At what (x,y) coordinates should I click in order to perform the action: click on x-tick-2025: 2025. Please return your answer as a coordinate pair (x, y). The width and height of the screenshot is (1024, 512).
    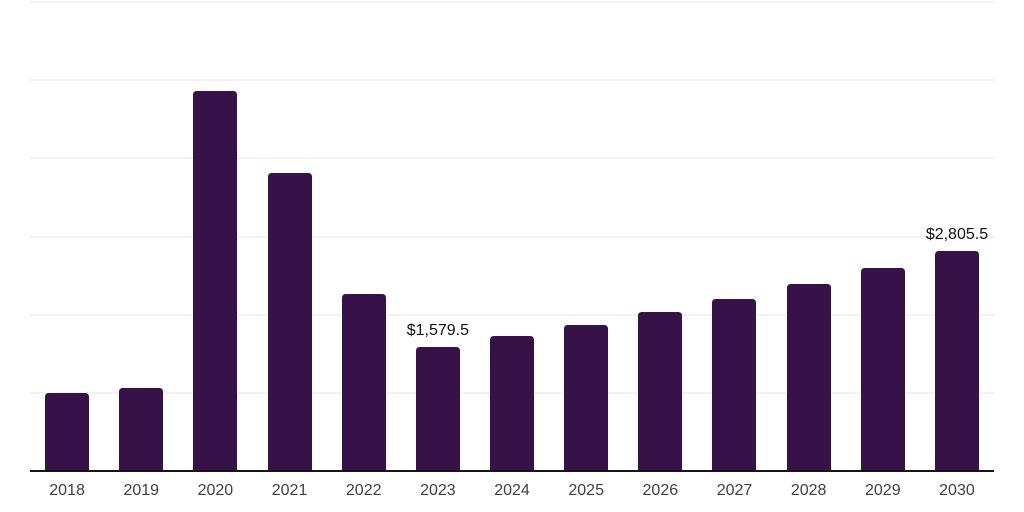
    Looking at the image, I should click on (586, 490).